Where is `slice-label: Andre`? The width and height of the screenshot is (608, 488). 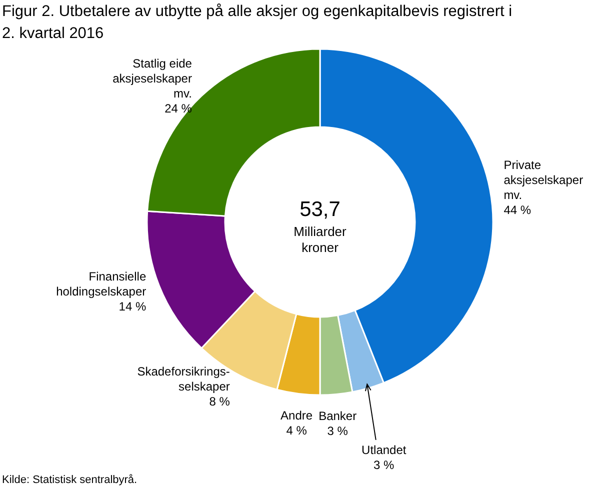
slice-label: Andre is located at coordinates (296, 415).